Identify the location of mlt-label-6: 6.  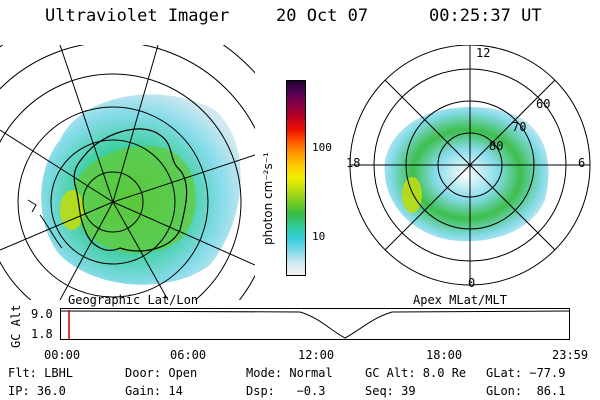
(582, 163).